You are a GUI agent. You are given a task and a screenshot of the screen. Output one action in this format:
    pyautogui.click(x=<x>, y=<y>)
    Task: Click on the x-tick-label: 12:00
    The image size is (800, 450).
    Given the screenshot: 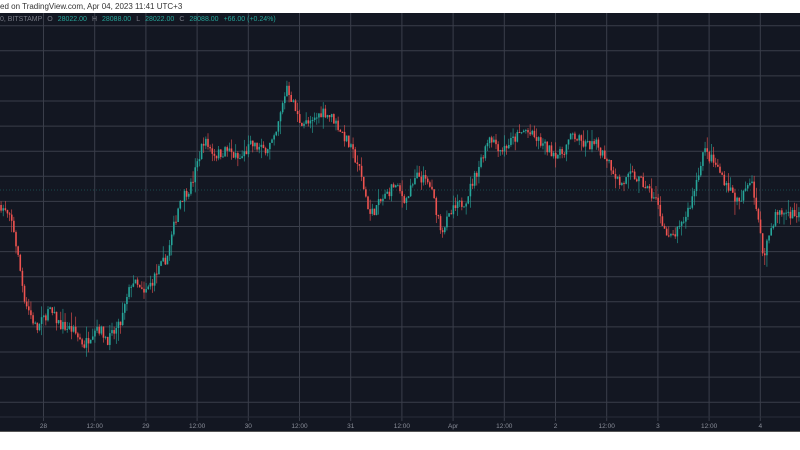 What is the action you would take?
    pyautogui.click(x=197, y=426)
    